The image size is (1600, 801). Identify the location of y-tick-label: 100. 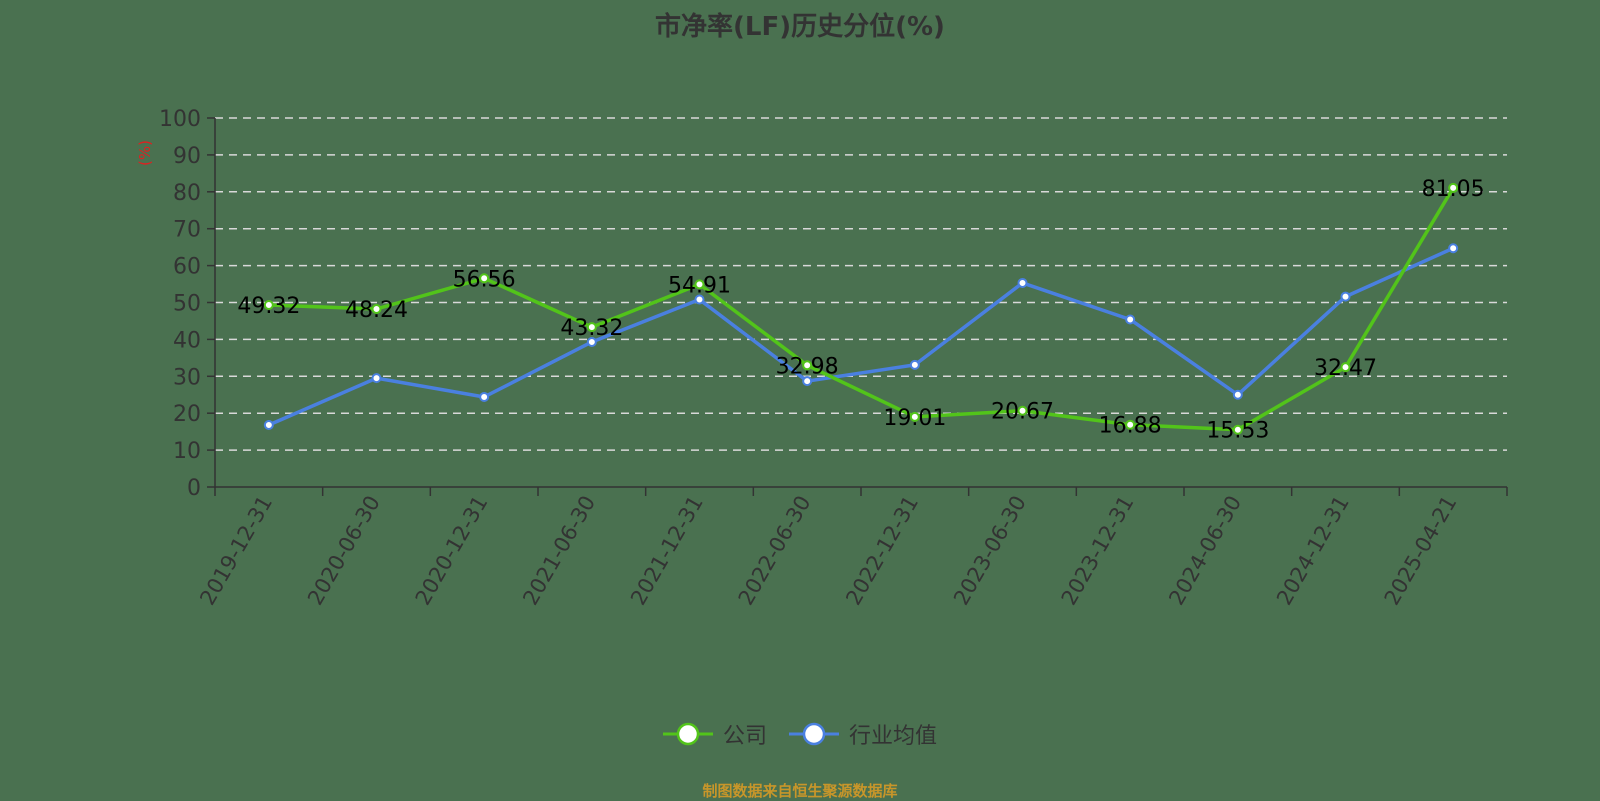
(180, 119).